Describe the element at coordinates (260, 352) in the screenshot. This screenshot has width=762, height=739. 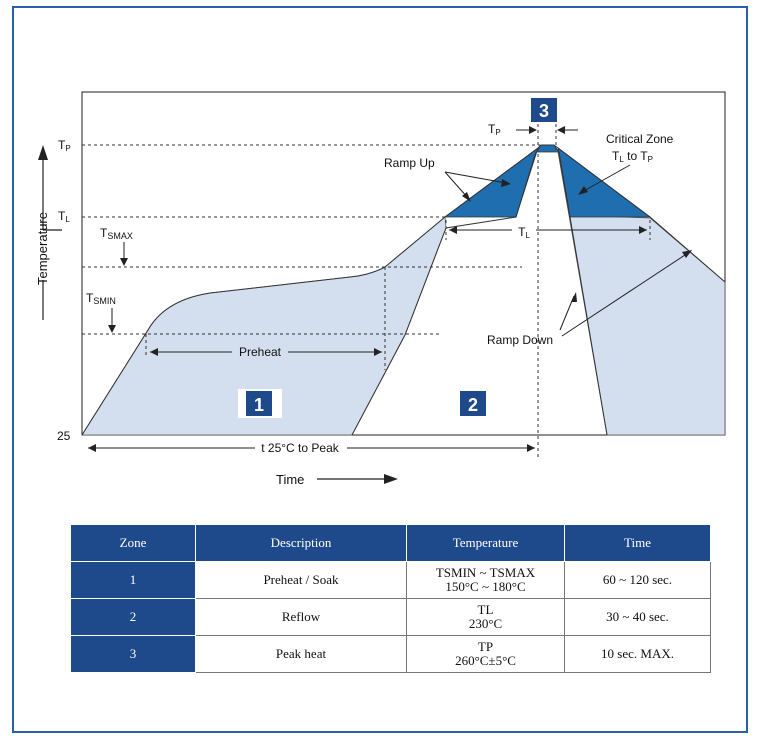
I see `preheat-label: Preheat` at that location.